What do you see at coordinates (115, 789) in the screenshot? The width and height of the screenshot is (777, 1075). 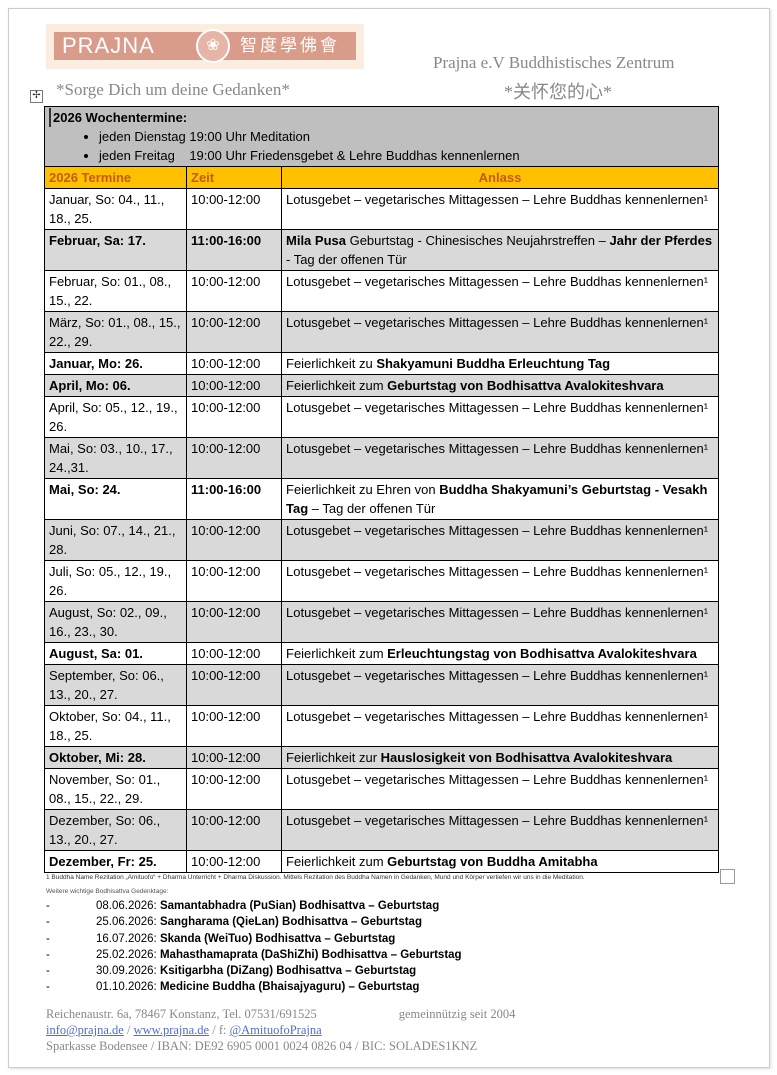 I see `date-cell: November, So: 01., 08., 15., 22., 29.` at bounding box center [115, 789].